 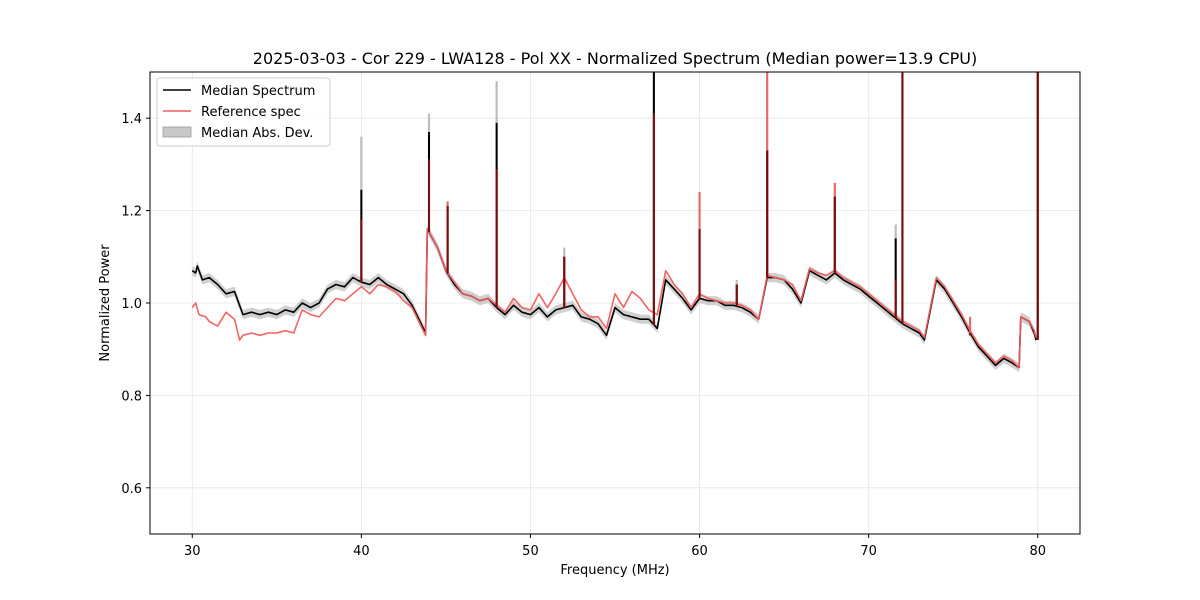 I want to click on y-tick-label: 0.6, so click(x=131, y=489).